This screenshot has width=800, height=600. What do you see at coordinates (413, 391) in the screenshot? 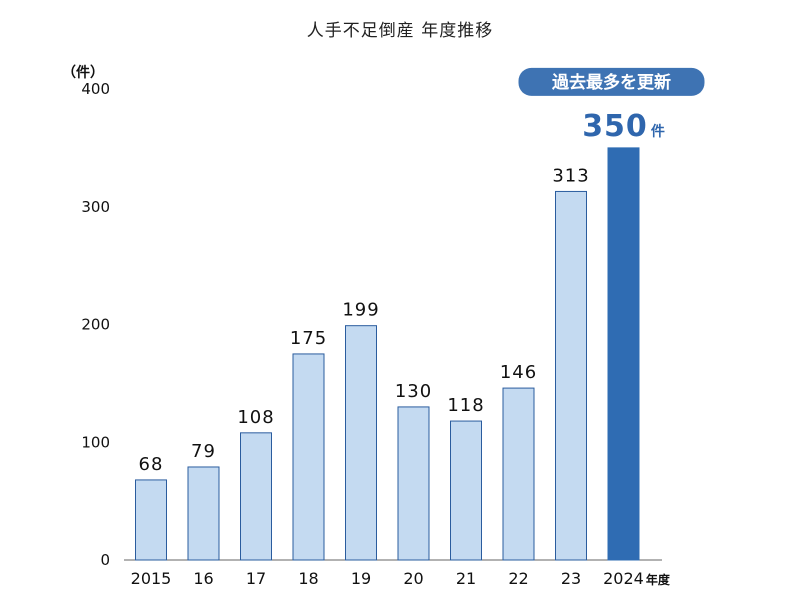
I see `data-label: 130` at bounding box center [413, 391].